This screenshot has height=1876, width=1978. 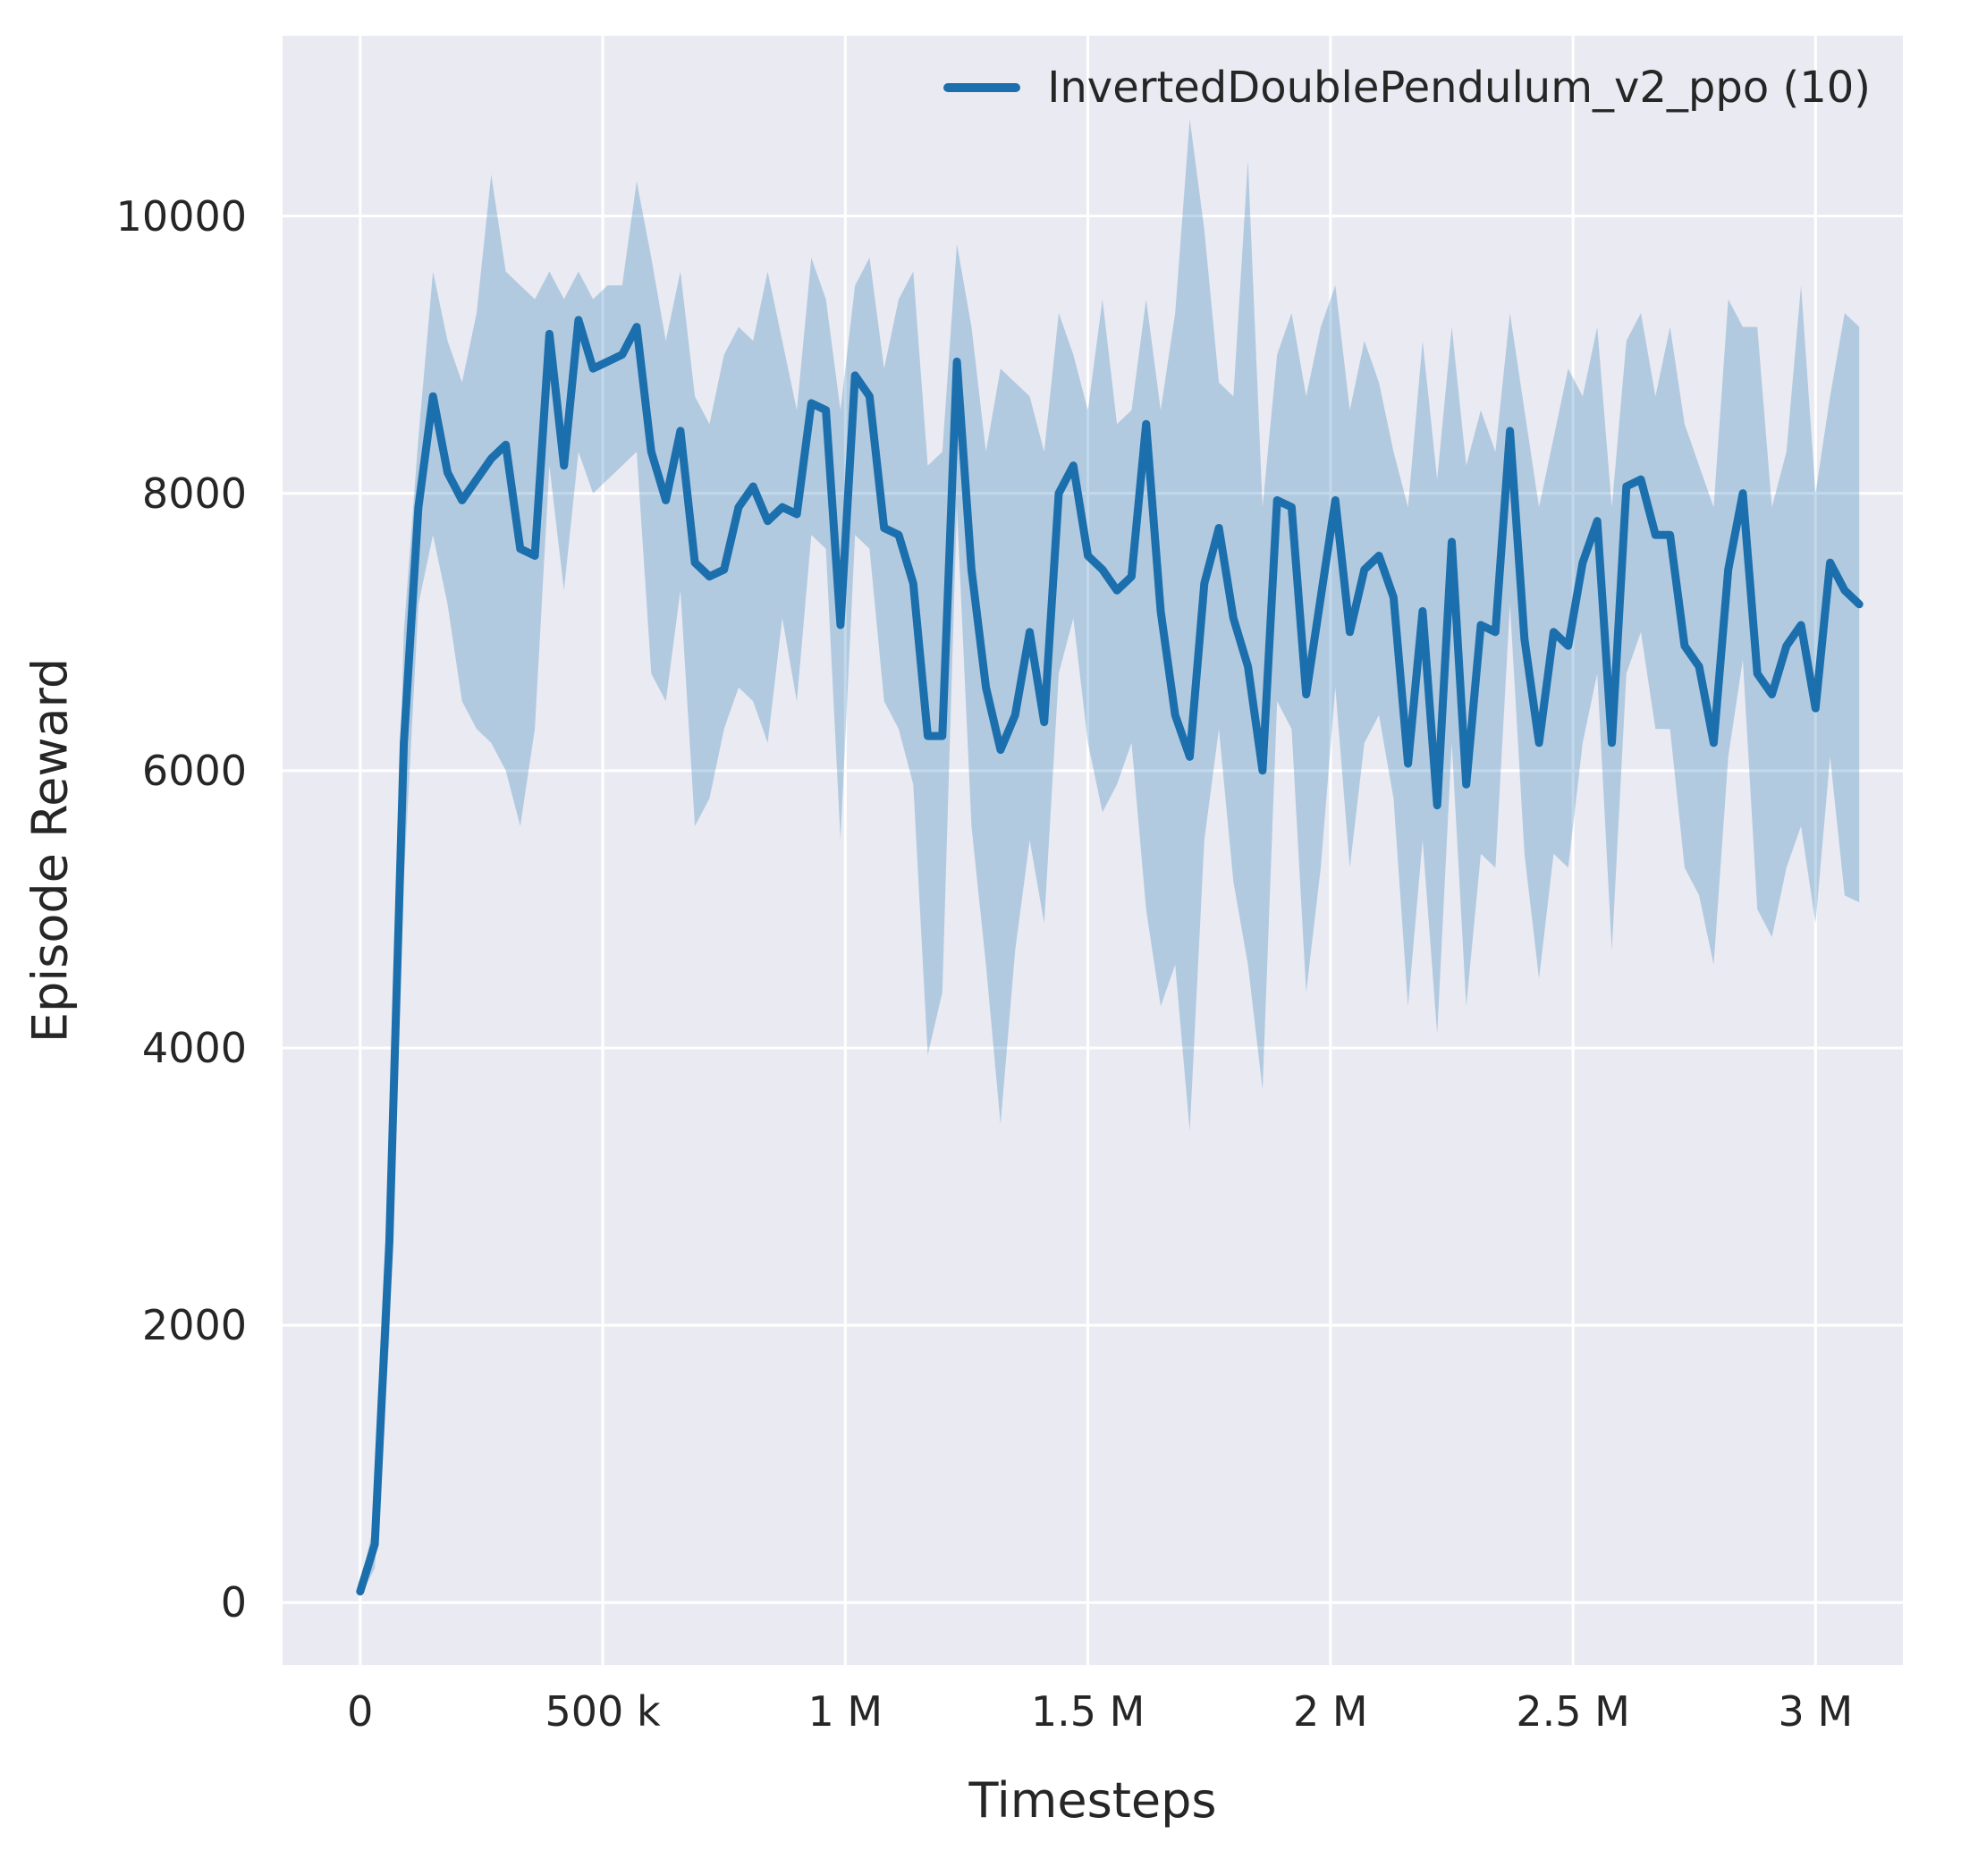 What do you see at coordinates (1816, 1711) in the screenshot?
I see `x-tick-label: 3 M` at bounding box center [1816, 1711].